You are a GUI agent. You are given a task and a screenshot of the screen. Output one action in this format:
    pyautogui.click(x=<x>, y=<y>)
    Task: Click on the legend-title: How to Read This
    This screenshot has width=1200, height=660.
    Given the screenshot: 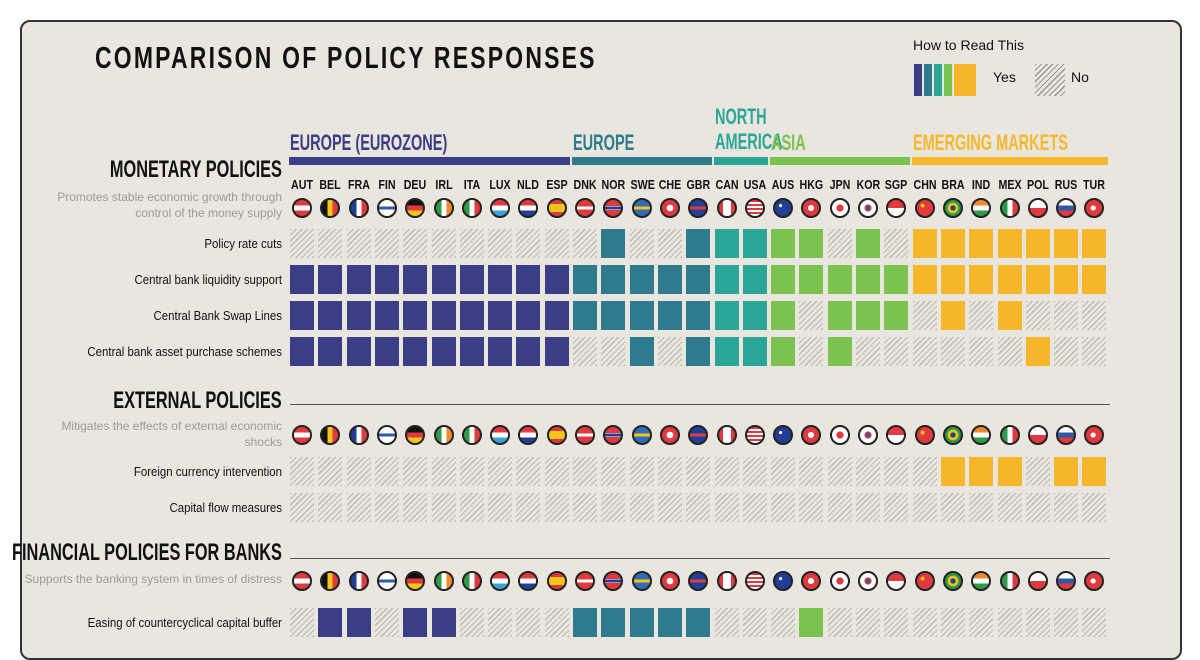 What is the action you would take?
    pyautogui.click(x=969, y=45)
    